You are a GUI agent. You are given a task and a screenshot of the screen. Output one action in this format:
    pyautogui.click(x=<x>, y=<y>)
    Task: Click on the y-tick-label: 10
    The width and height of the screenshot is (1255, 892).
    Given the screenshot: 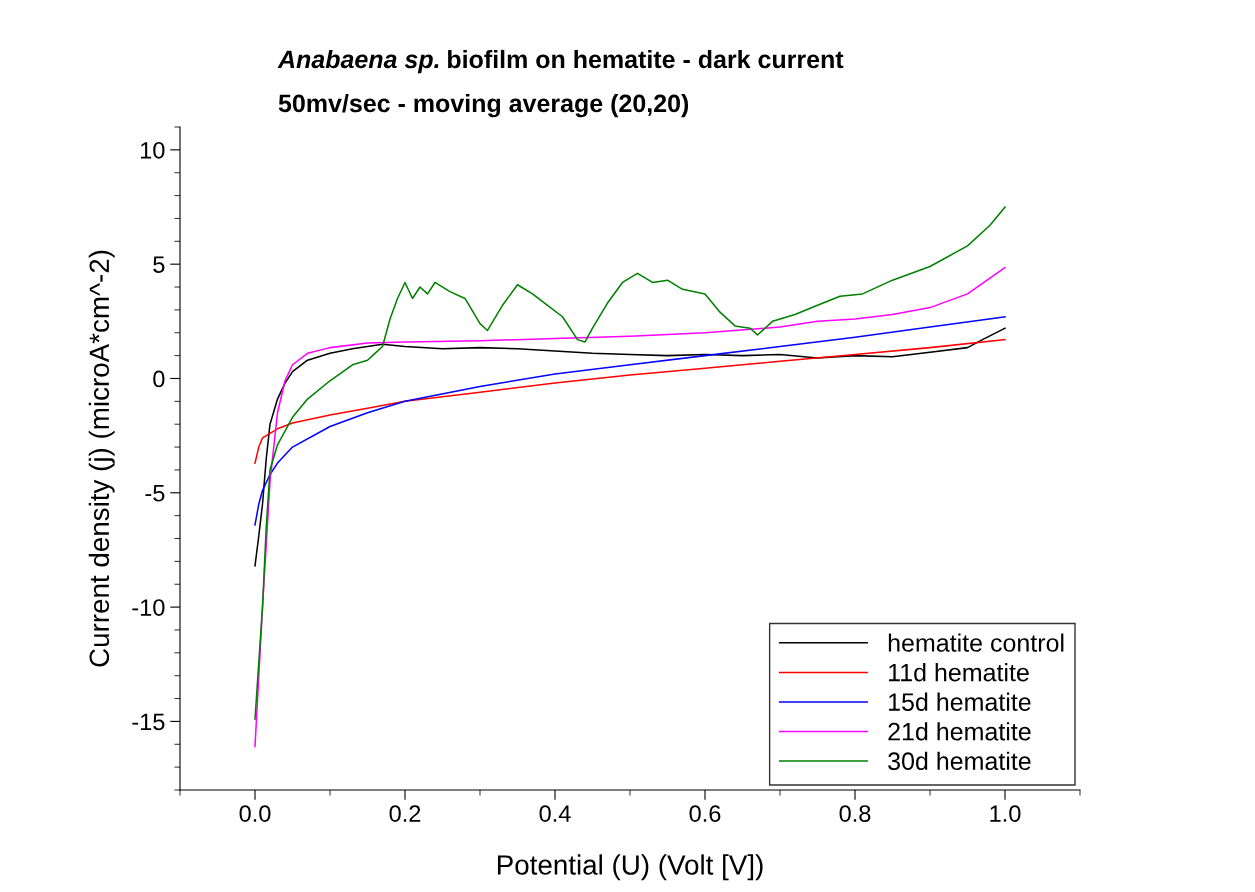 What is the action you would take?
    pyautogui.click(x=152, y=150)
    